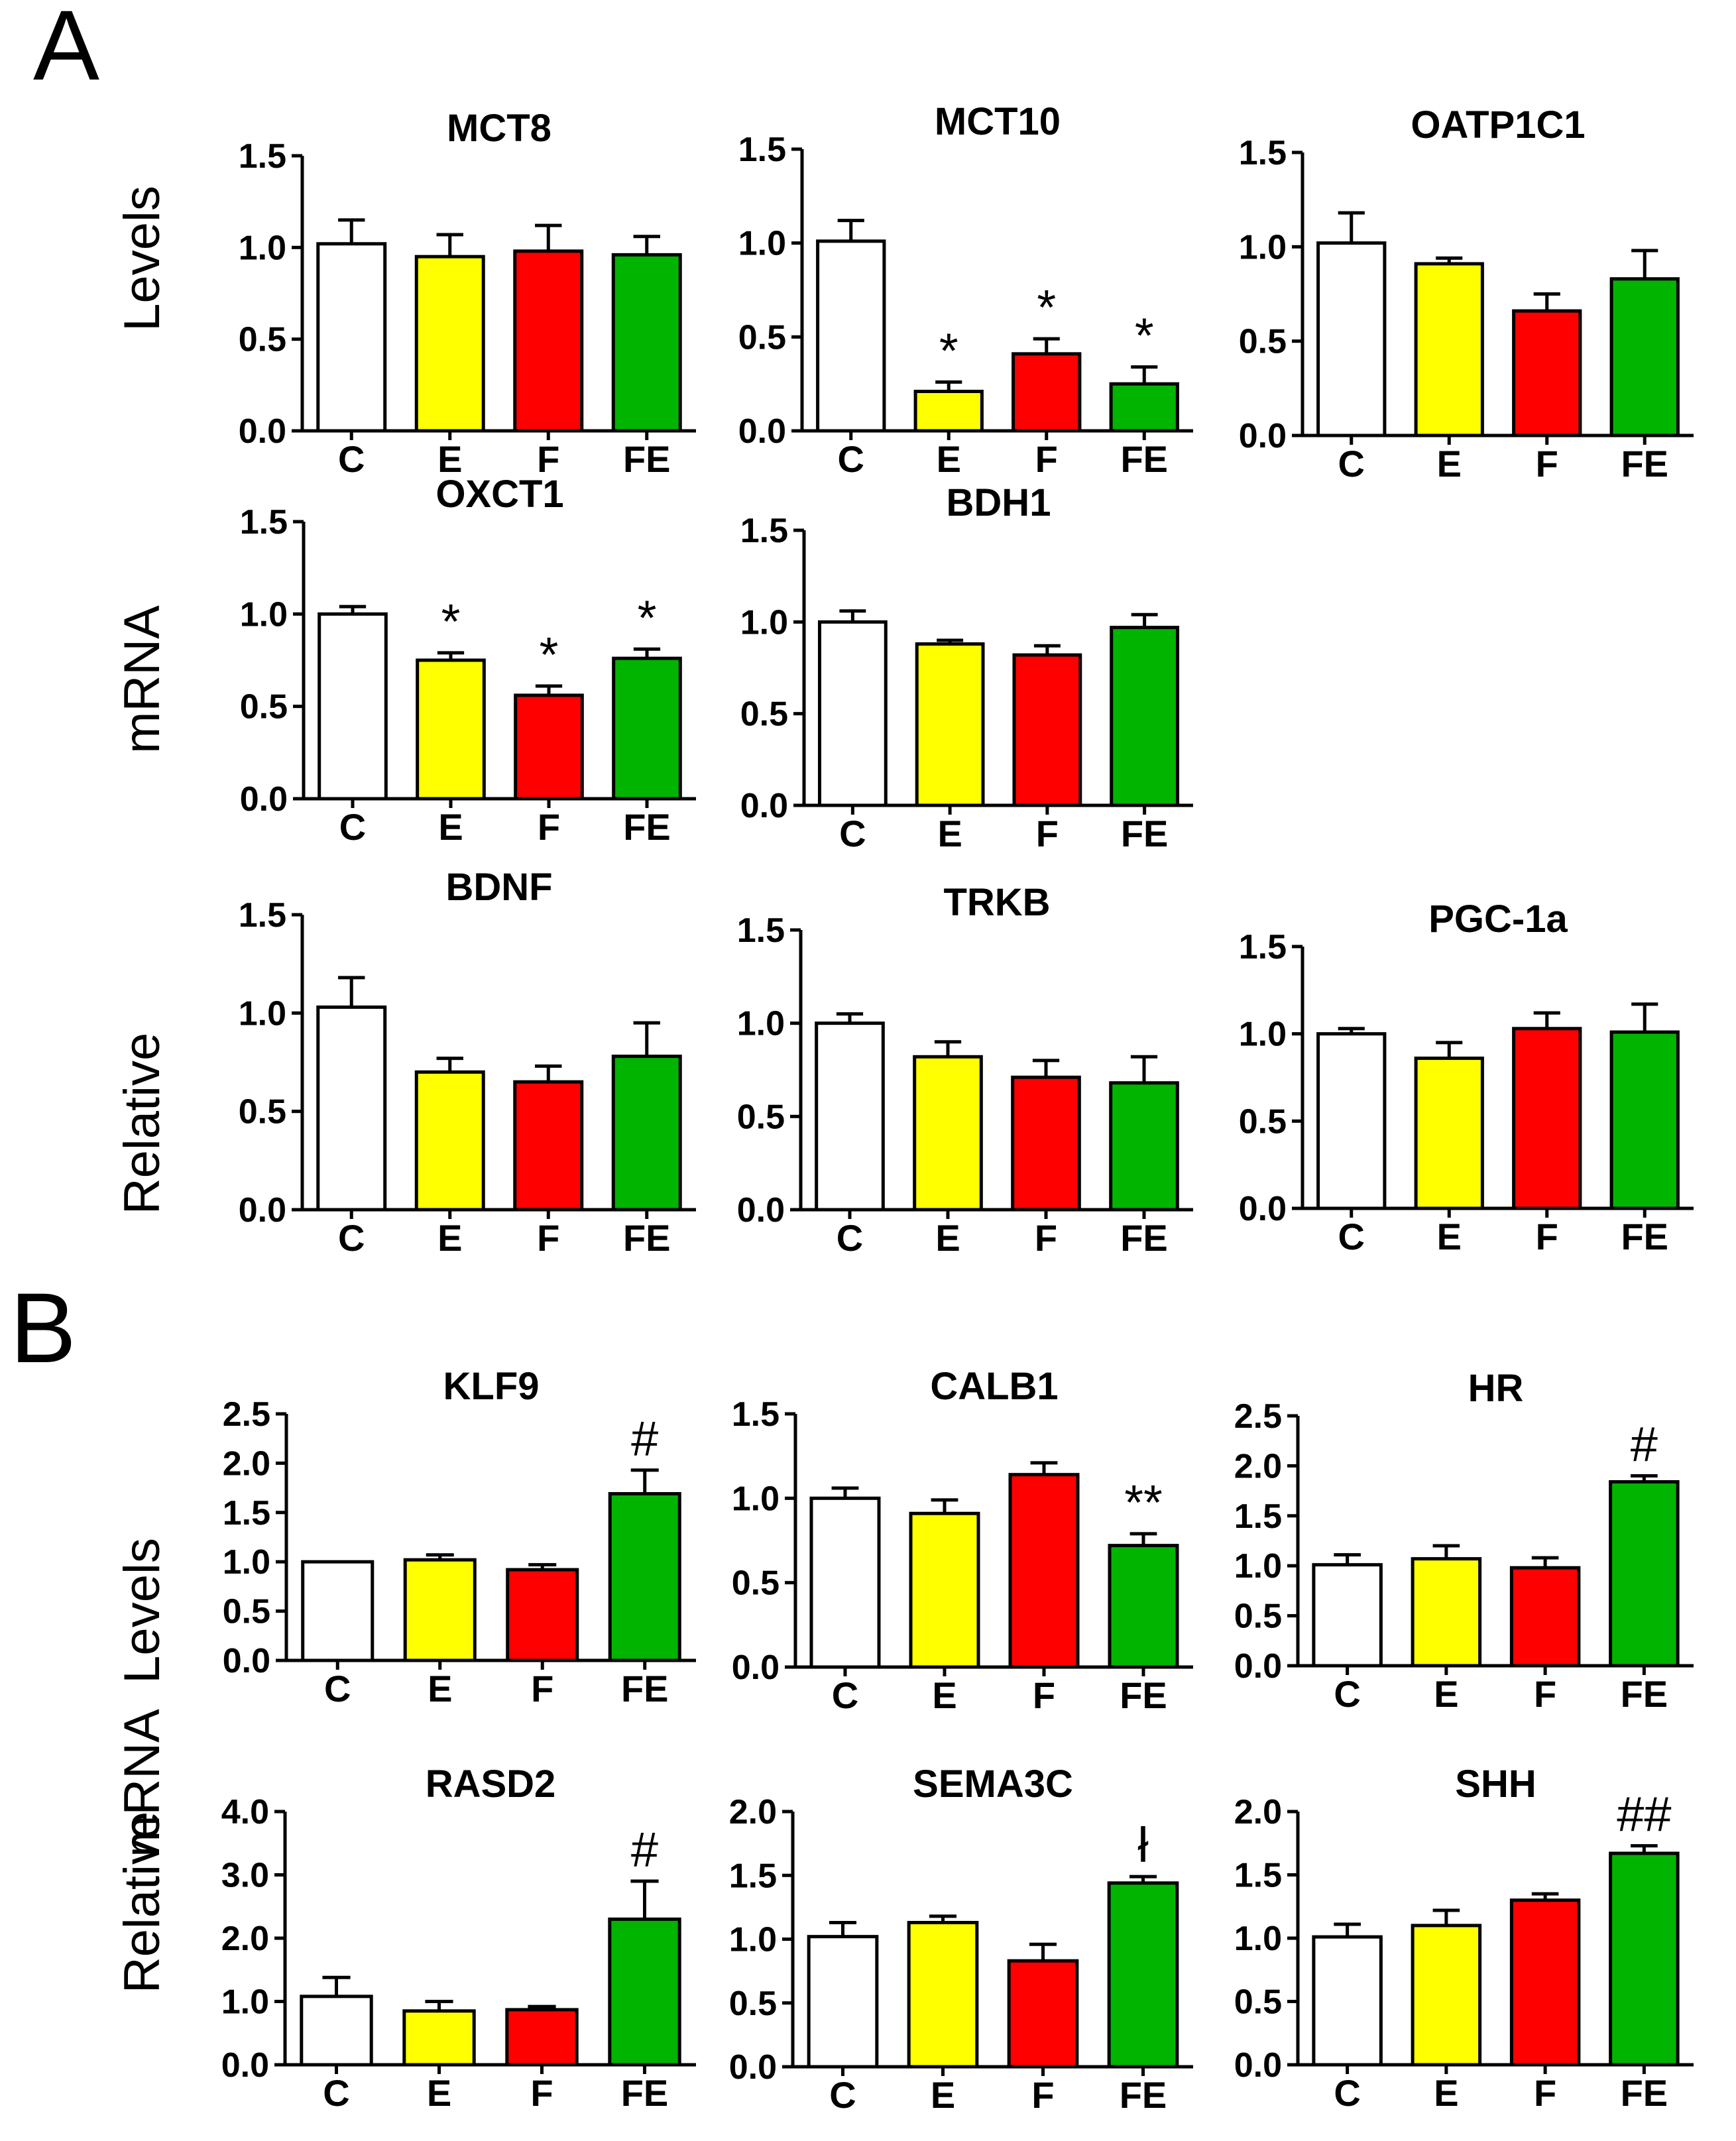 This screenshot has width=1736, height=2141. Describe the element at coordinates (1466, 1077) in the screenshot. I see `chart-pgc-1a: PGC-1a C E F FE 0.0 0.5 1.0 1.5` at that location.